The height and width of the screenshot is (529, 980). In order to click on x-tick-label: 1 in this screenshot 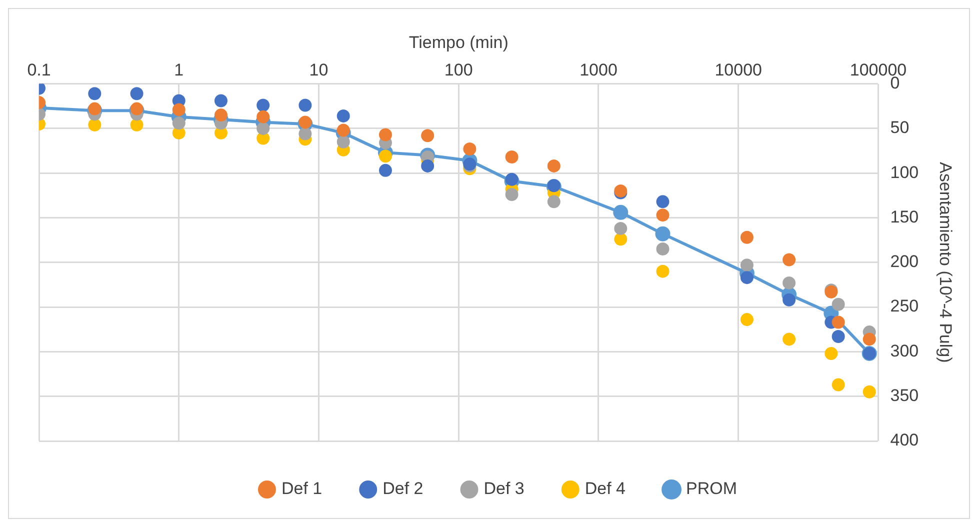, I will do `click(179, 70)`.